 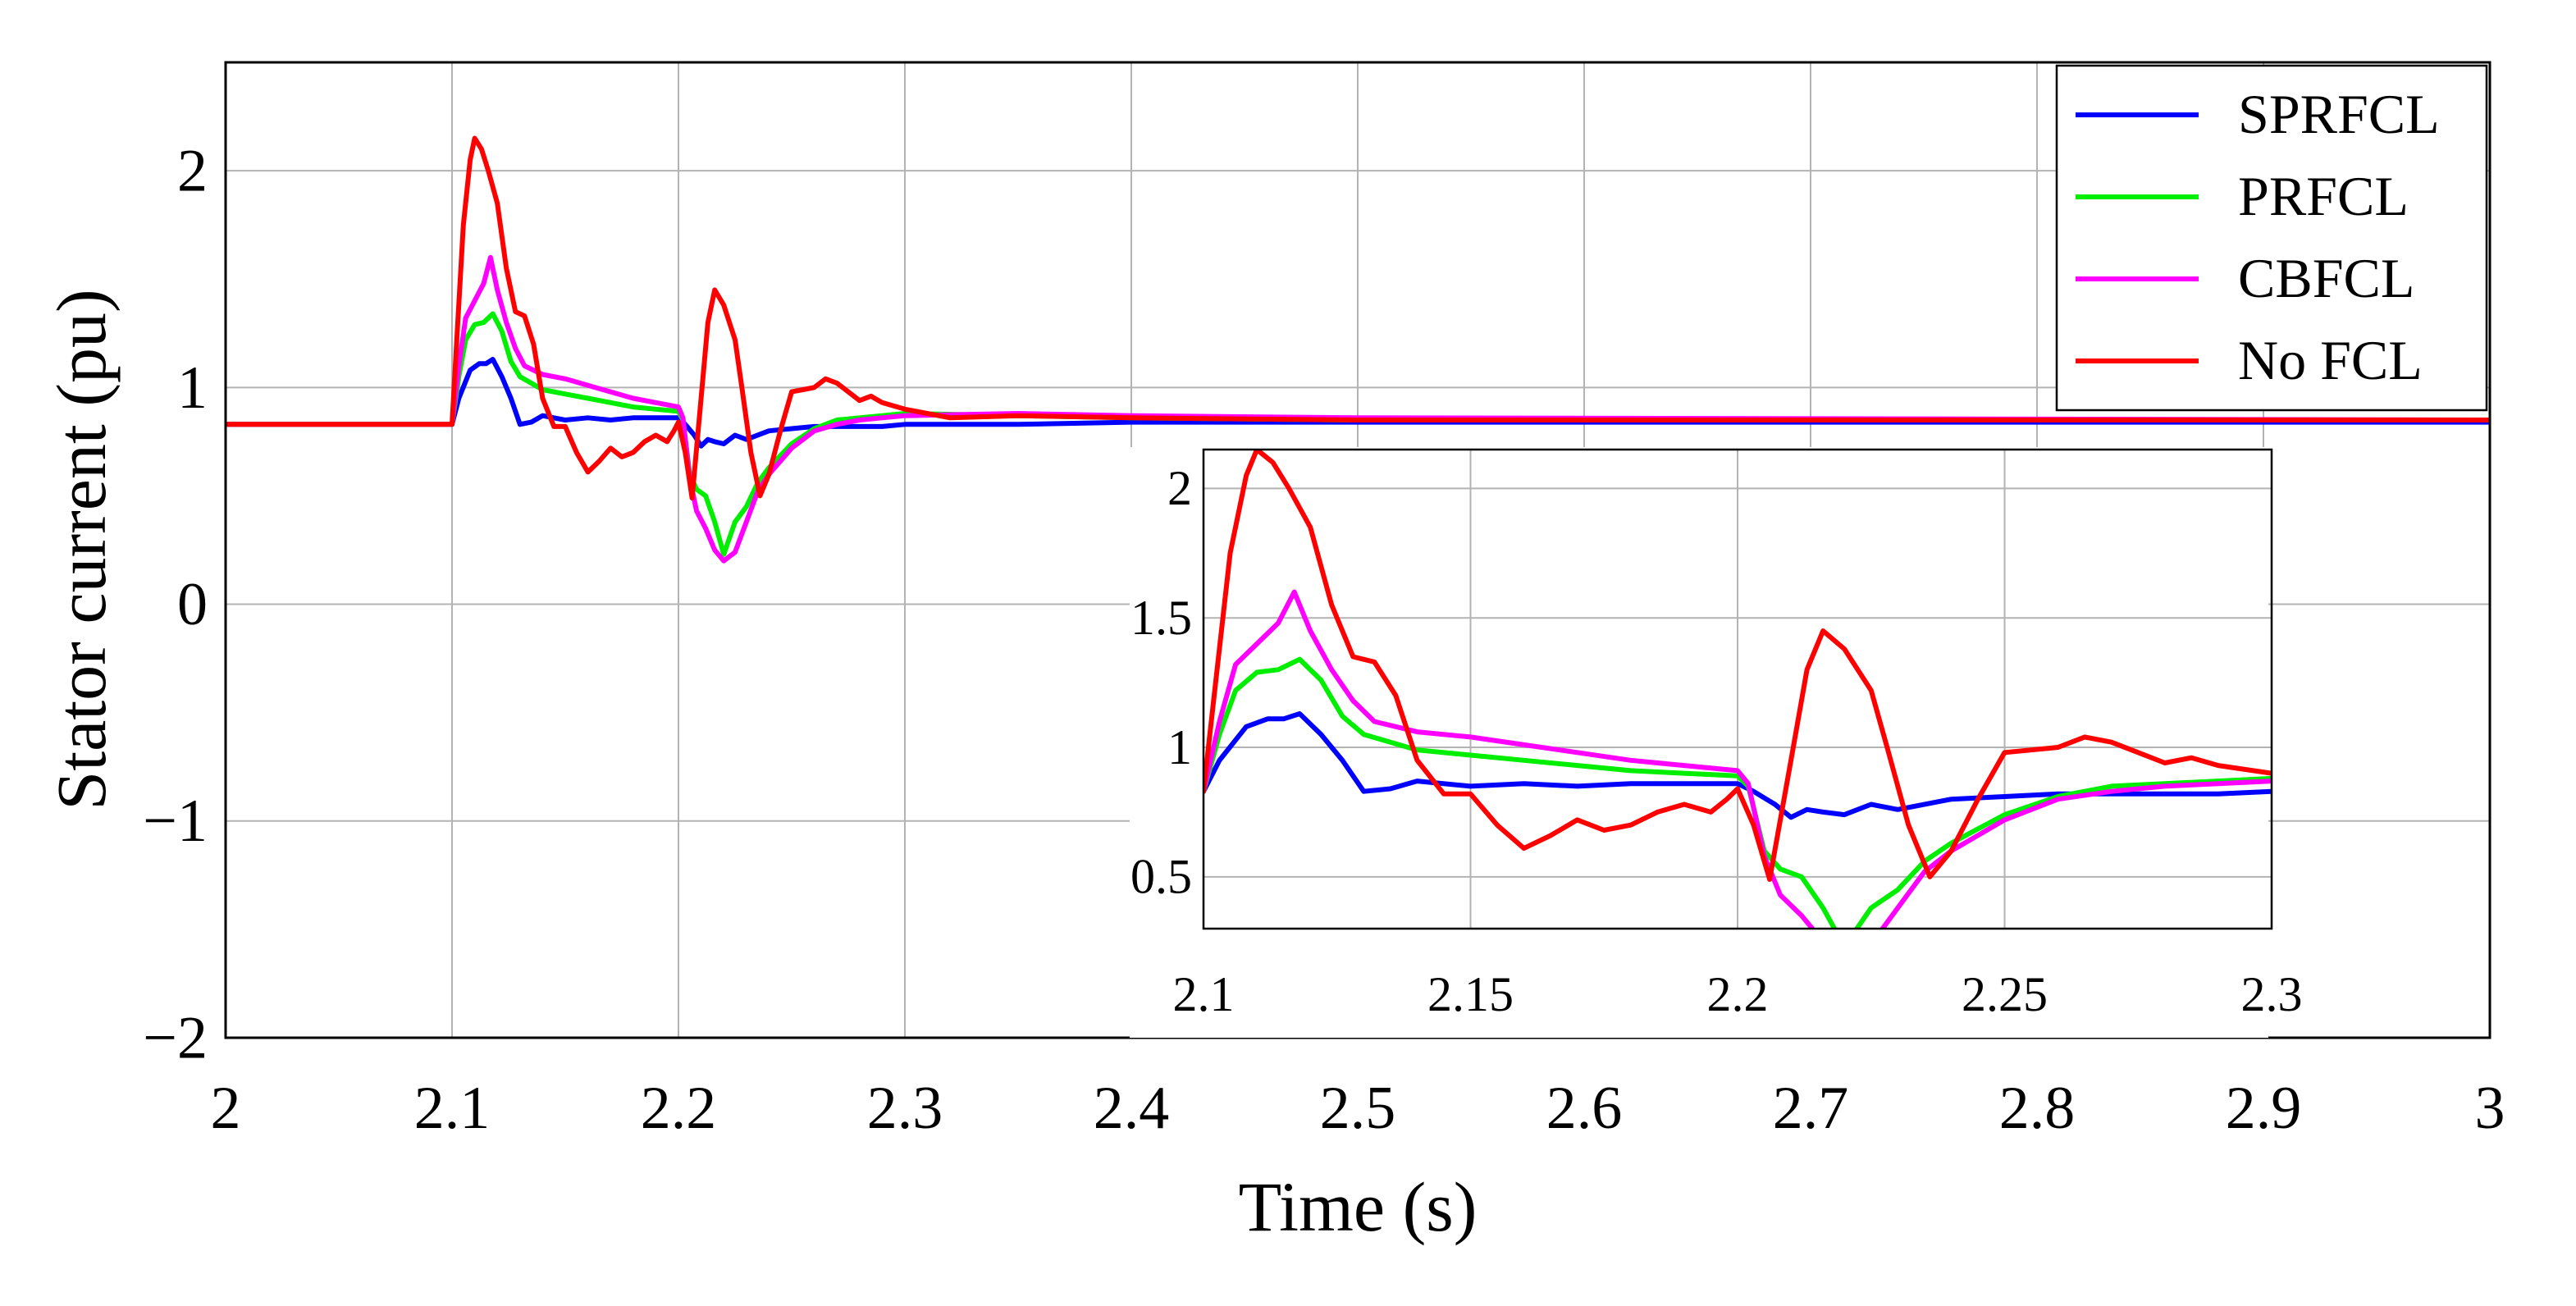 I want to click on inset-x-tick-label: 2.25, so click(x=2005, y=994).